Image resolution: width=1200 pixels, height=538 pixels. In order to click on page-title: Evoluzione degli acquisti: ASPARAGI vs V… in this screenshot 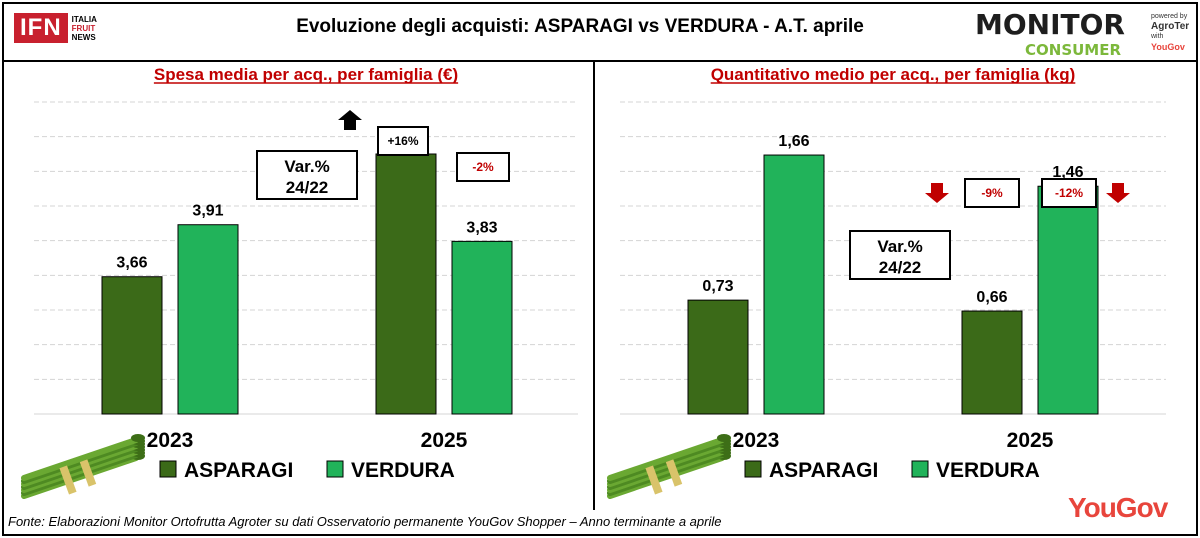, I will do `click(580, 26)`.